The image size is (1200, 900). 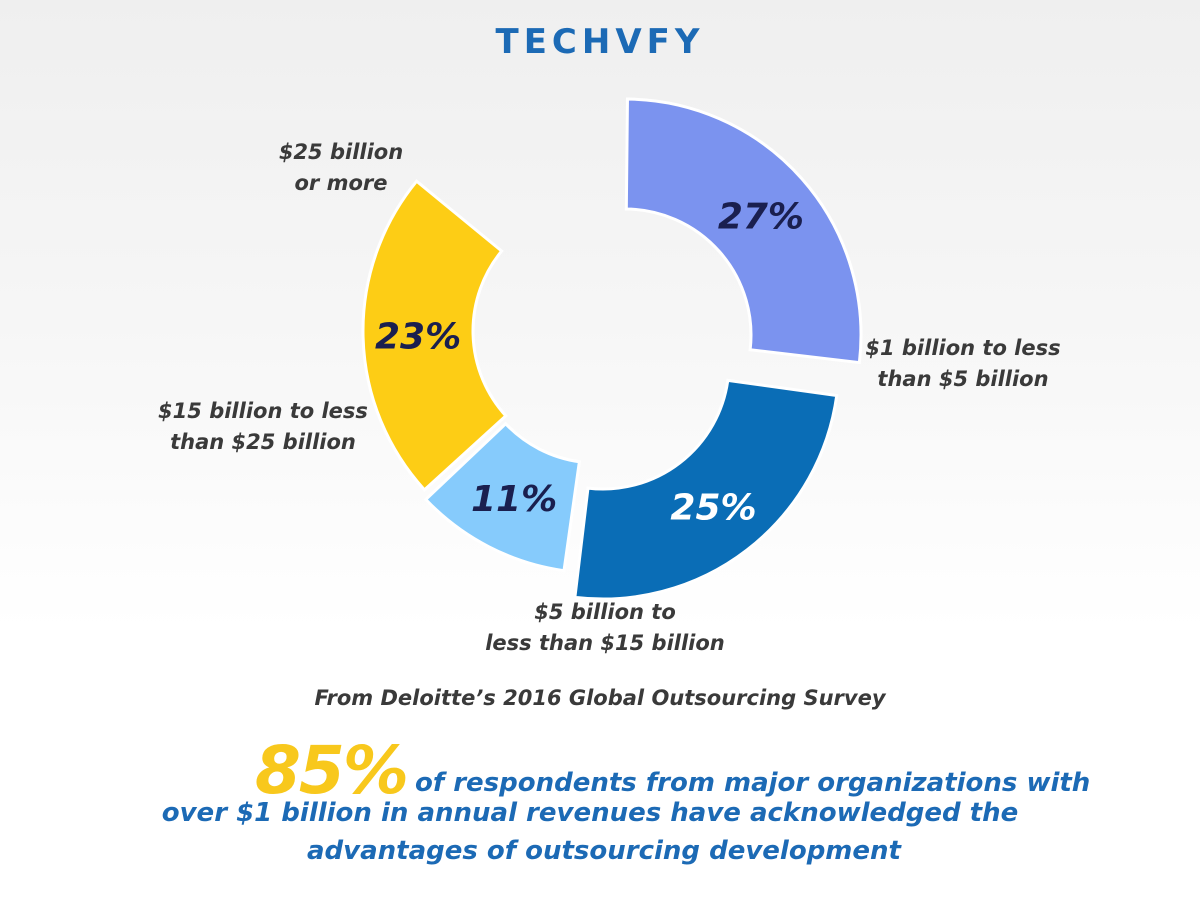 I want to click on donut-slice-25b-plus, so click(x=434, y=335).